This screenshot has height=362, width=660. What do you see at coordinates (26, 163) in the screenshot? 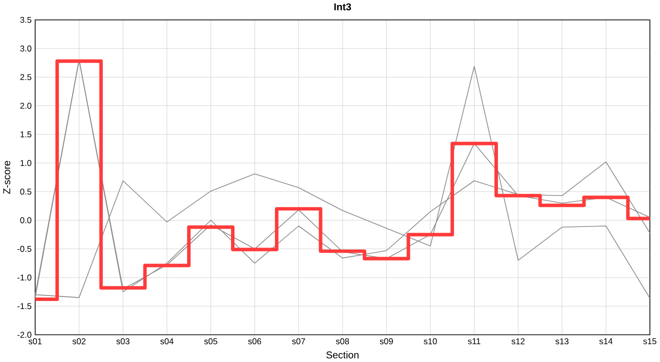
I see `y-tick-label: 1.0` at bounding box center [26, 163].